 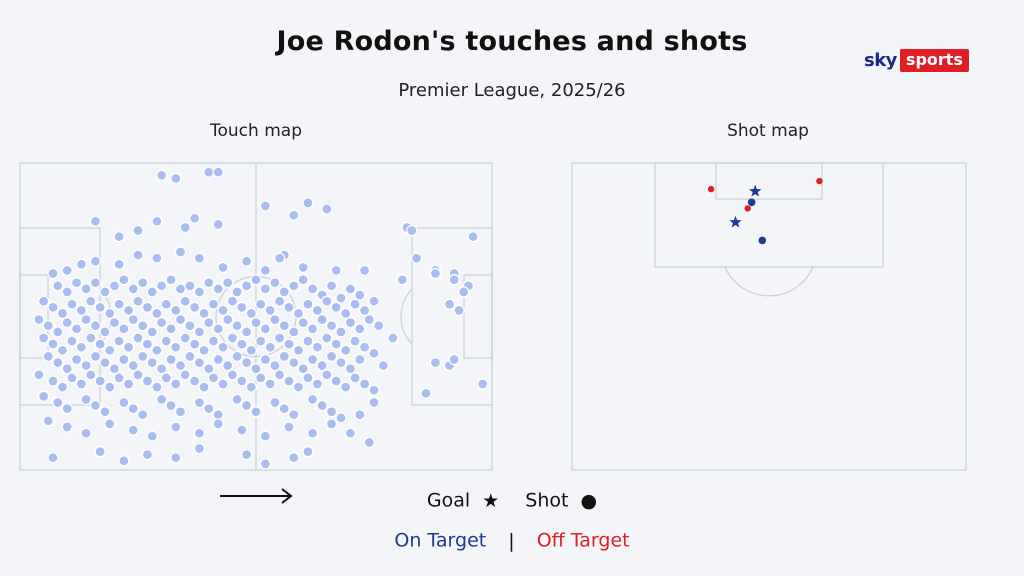 What do you see at coordinates (512, 41) in the screenshot?
I see `chart-title: Joe Rodon's touches and shots` at bounding box center [512, 41].